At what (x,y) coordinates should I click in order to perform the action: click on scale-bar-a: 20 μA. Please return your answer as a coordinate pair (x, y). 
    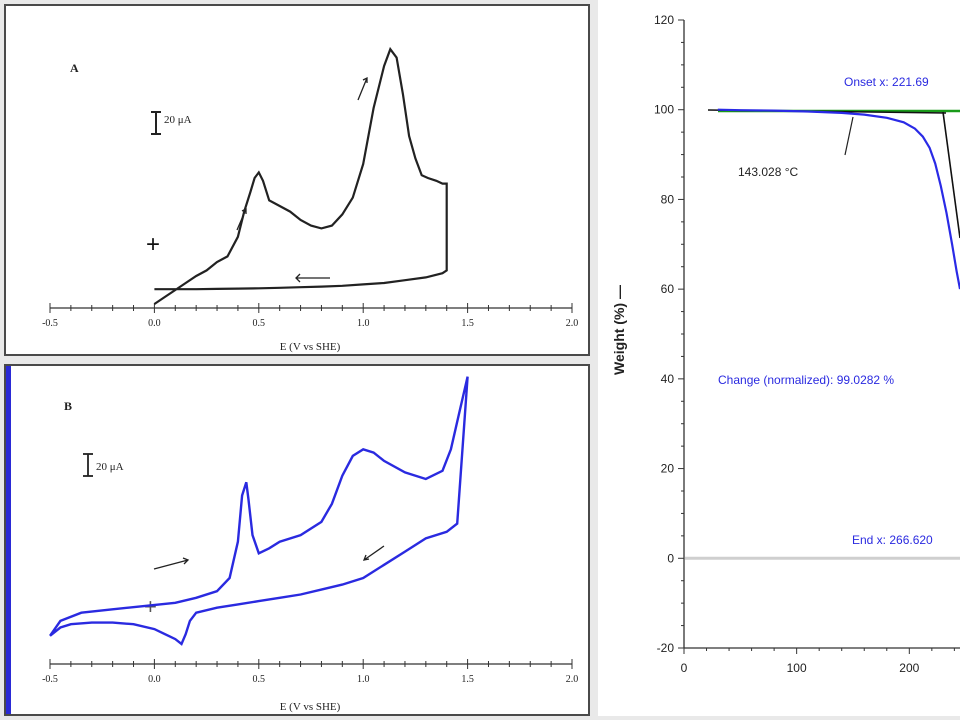
    Looking at the image, I should click on (171, 123).